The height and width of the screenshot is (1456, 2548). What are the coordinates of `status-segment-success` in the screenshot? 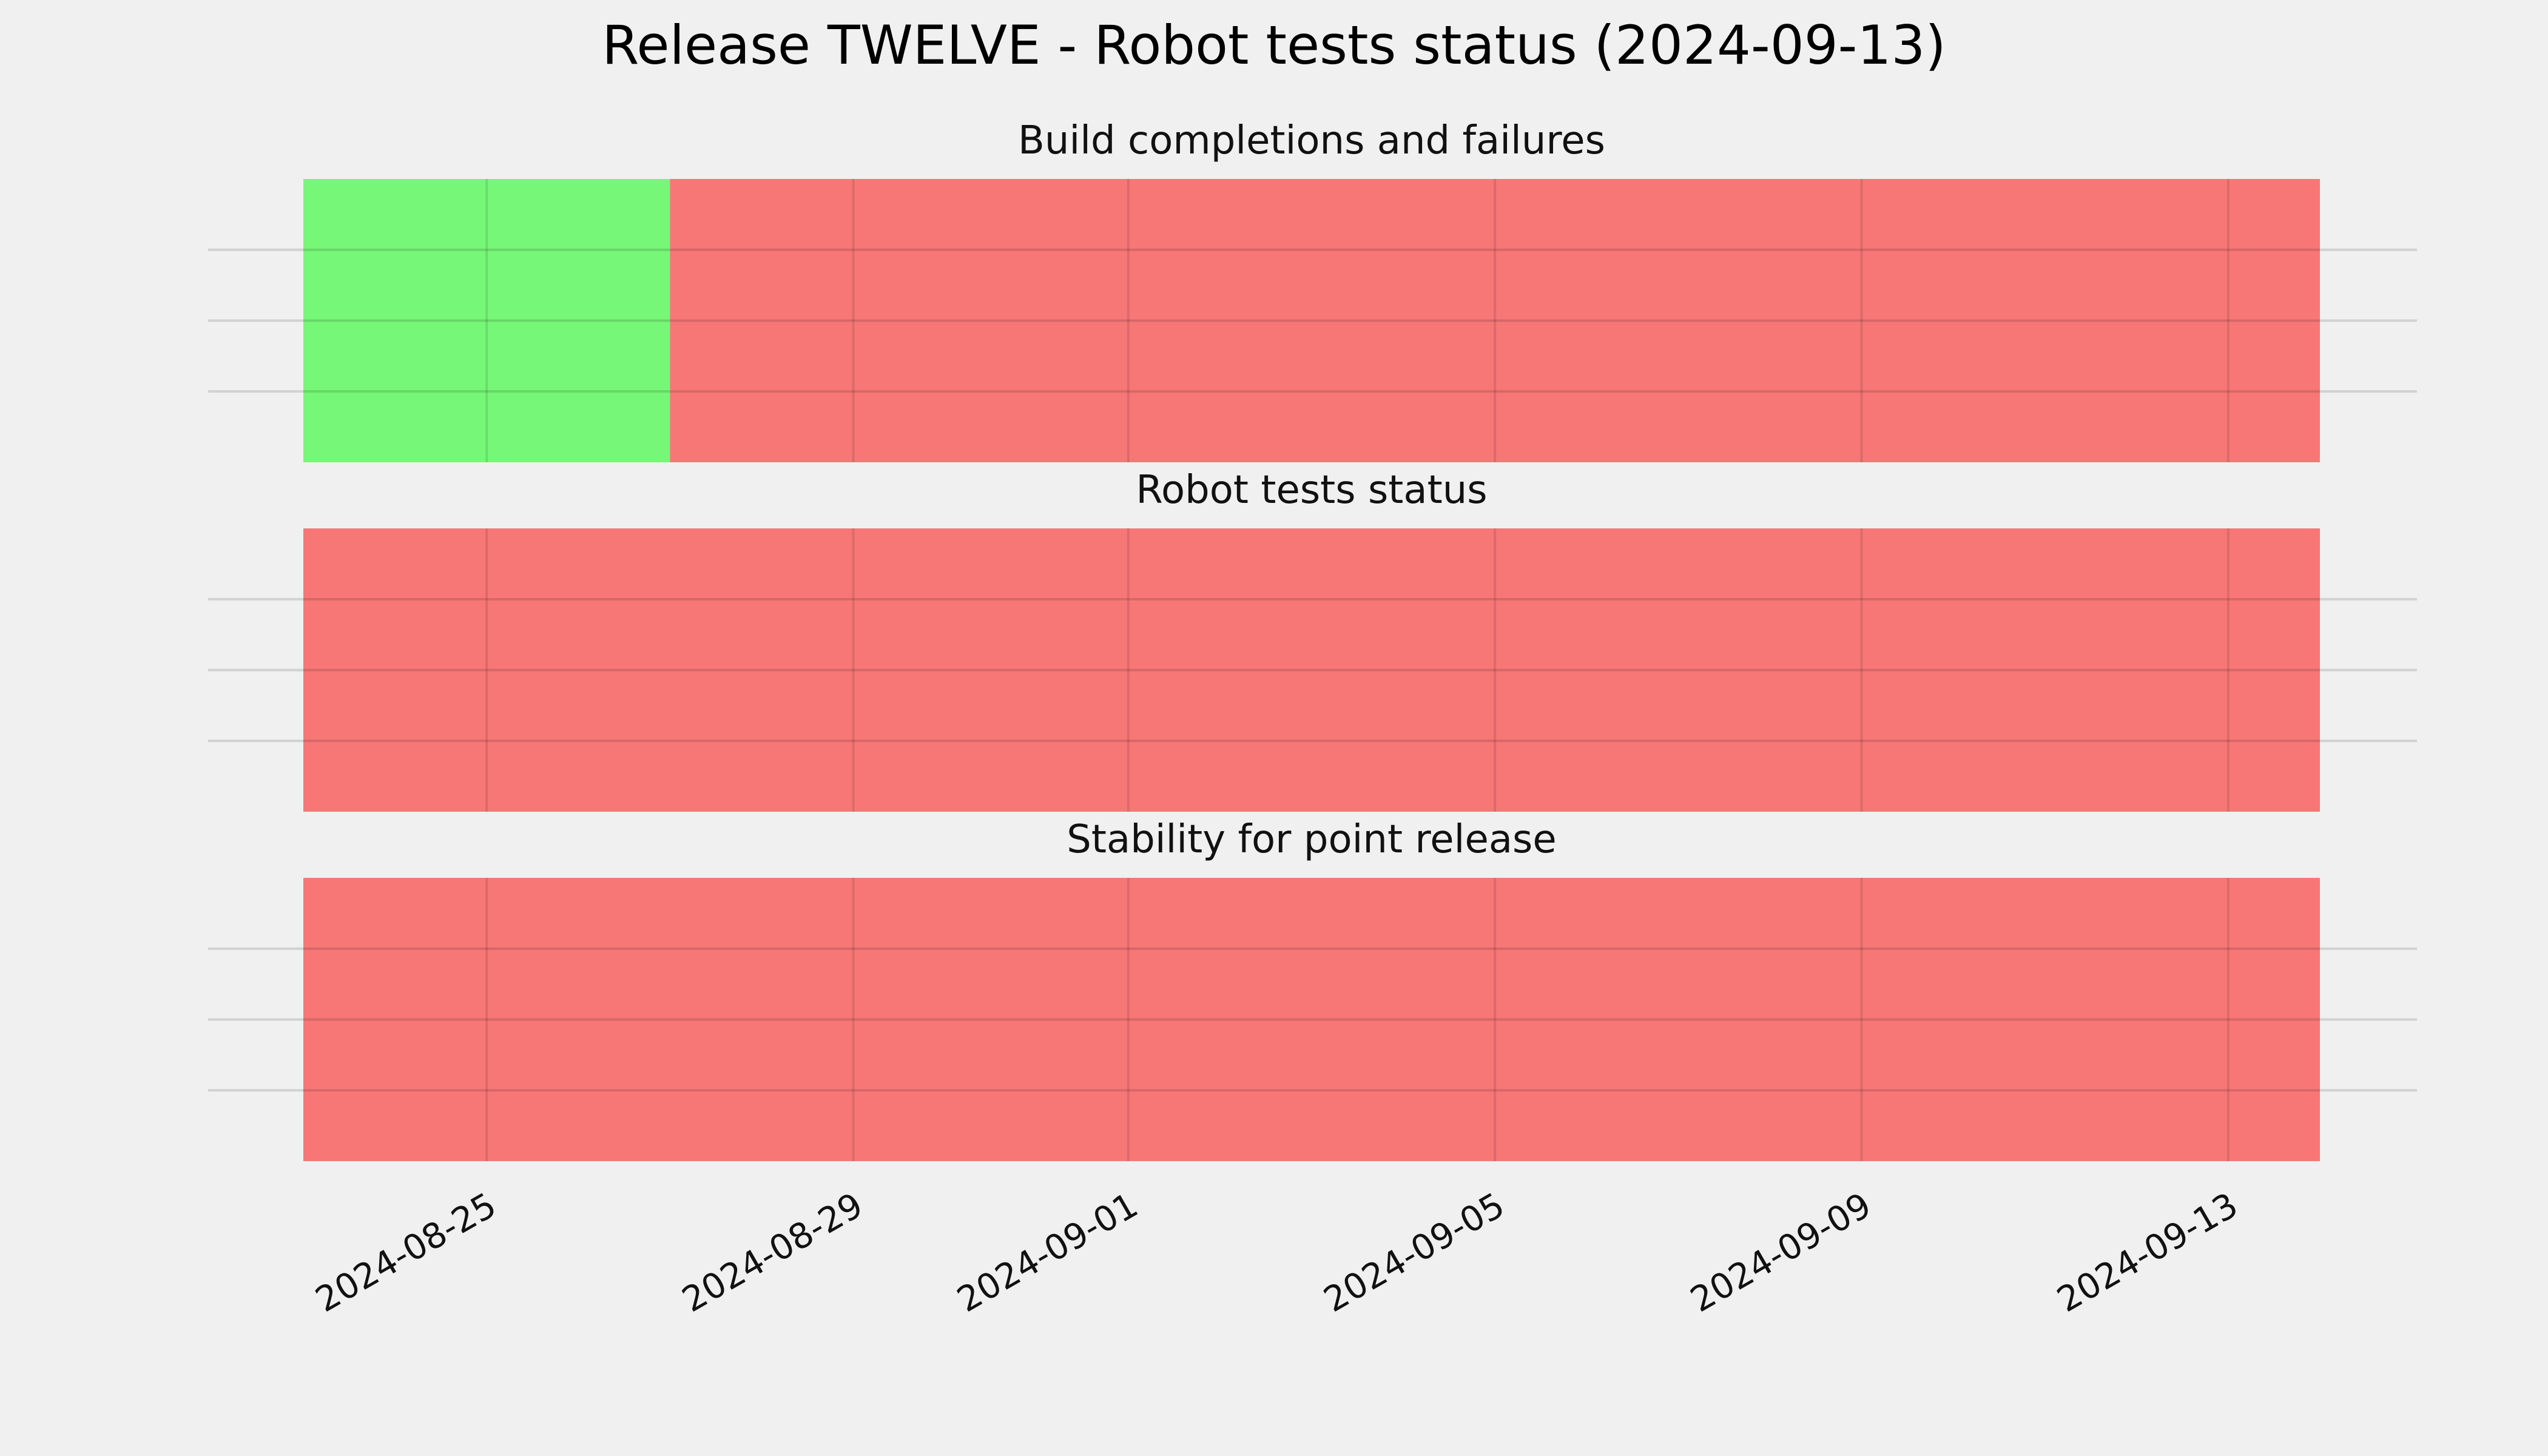 It's located at (486, 320).